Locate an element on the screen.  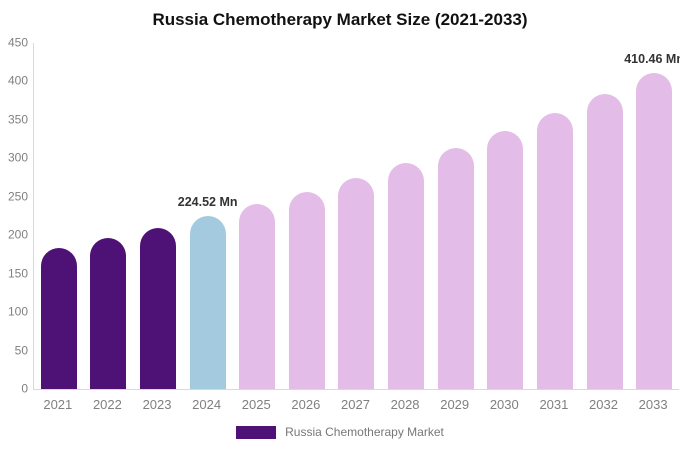
bar-column-2025 is located at coordinates (257, 216).